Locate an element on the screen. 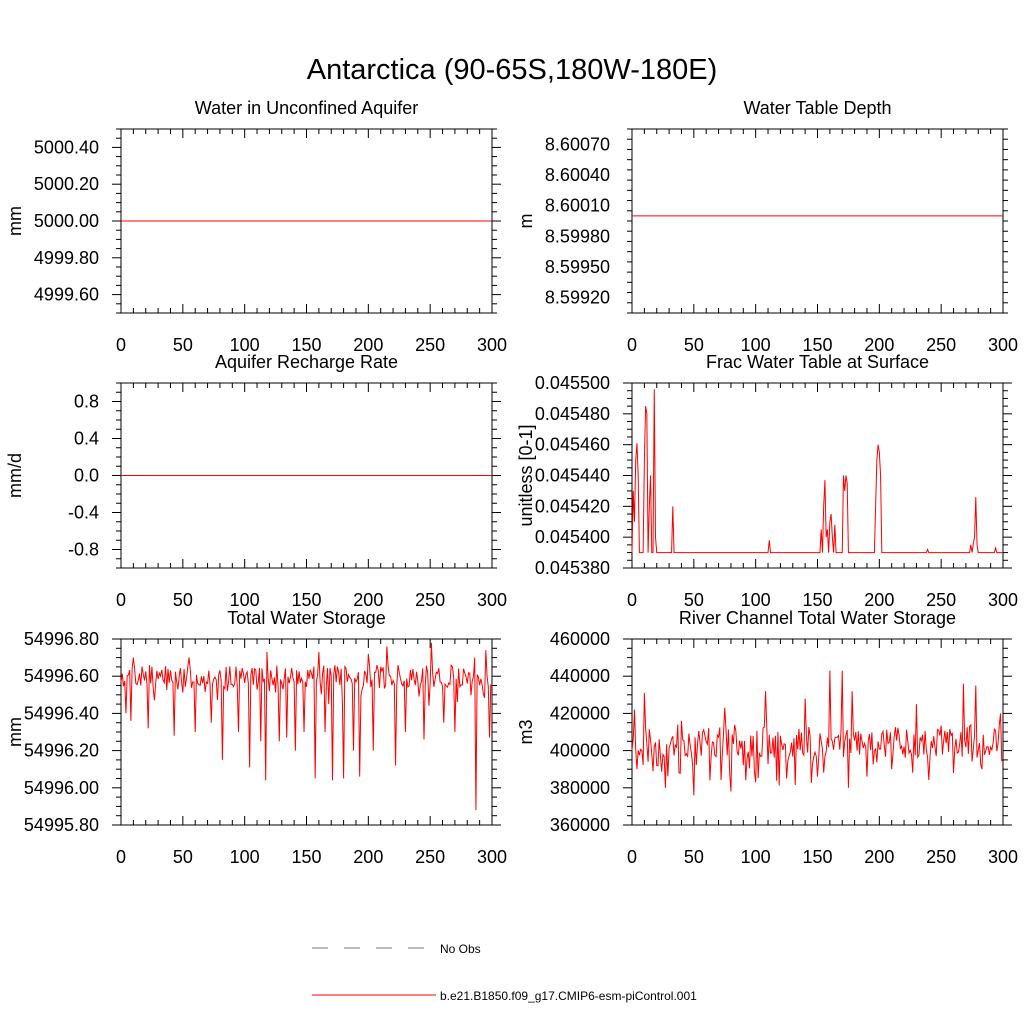 This screenshot has width=1024, height=1024. x-tick-label-total-water-storage: 300 is located at coordinates (492, 857).